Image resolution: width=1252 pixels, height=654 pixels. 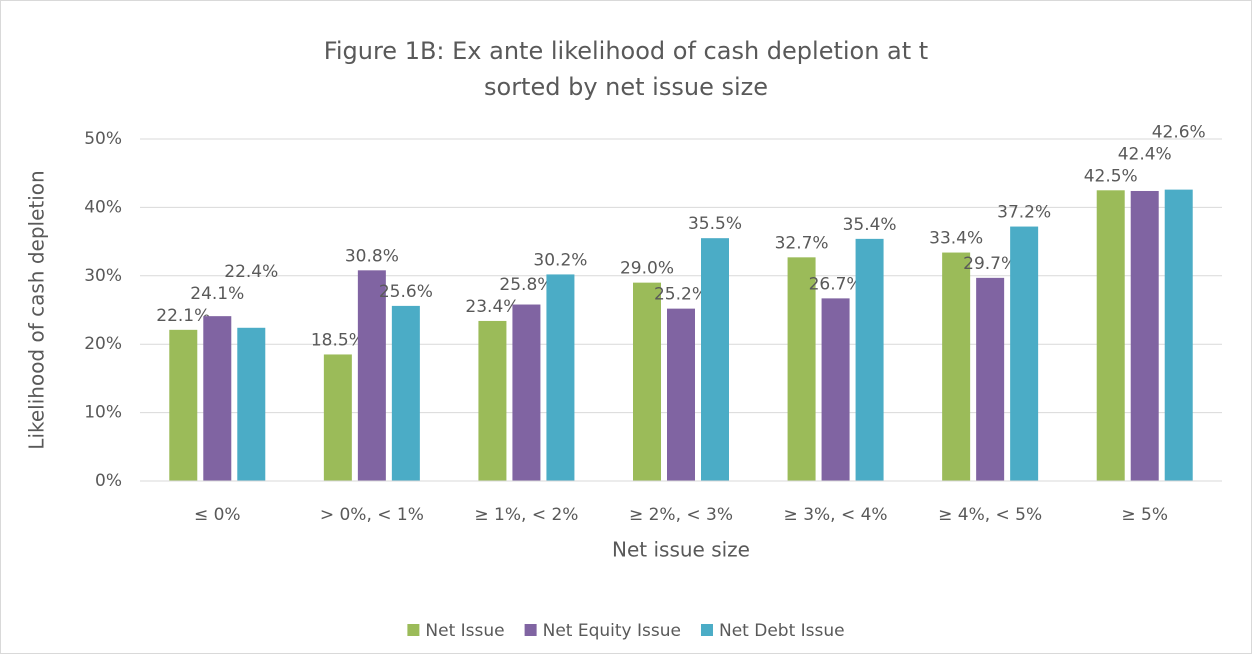 I want to click on x-tick-label: ≥ 1%, < 2%, so click(x=526, y=515).